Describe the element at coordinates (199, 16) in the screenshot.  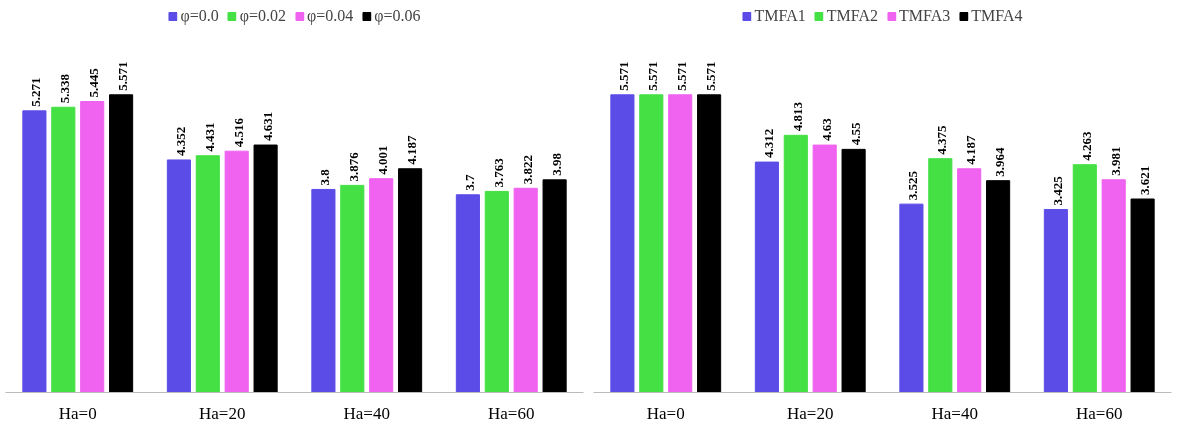
I see `legend-label: φ=0.0` at that location.